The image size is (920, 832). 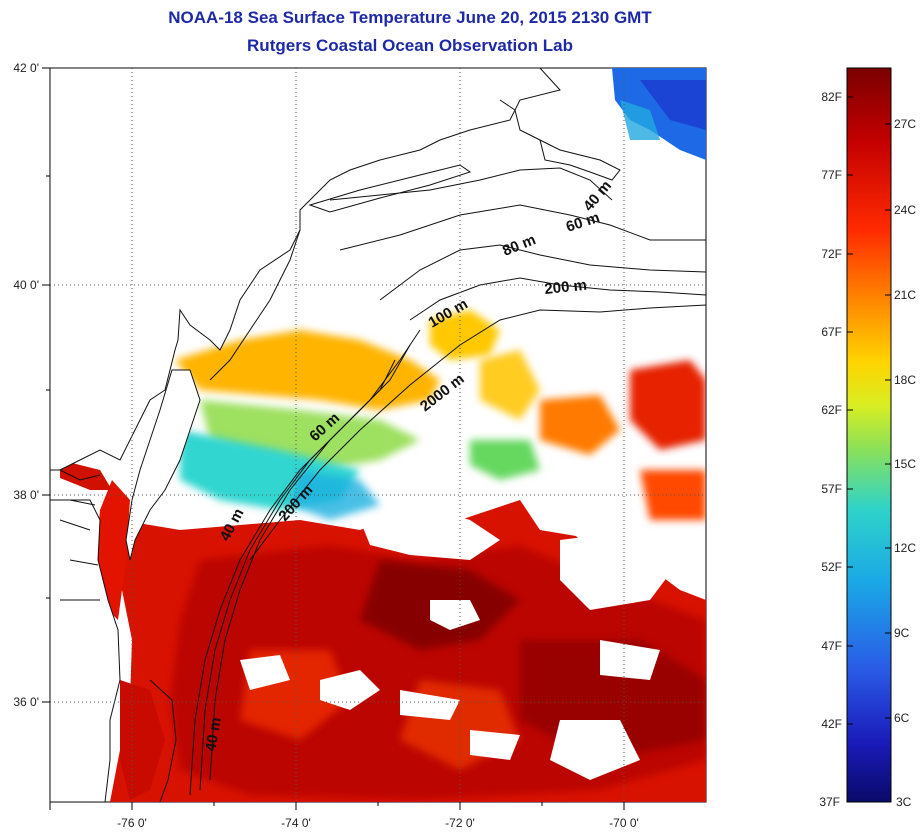 What do you see at coordinates (566, 287) in the screenshot?
I see `contour-label-200m-north: 200 m` at bounding box center [566, 287].